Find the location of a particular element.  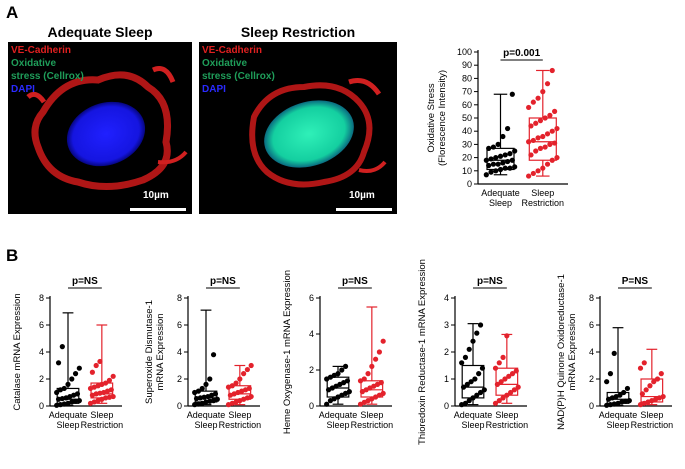

y-axis-label: Heme Oxygenase-1 mRNA Expression is located at coordinates (287, 352).